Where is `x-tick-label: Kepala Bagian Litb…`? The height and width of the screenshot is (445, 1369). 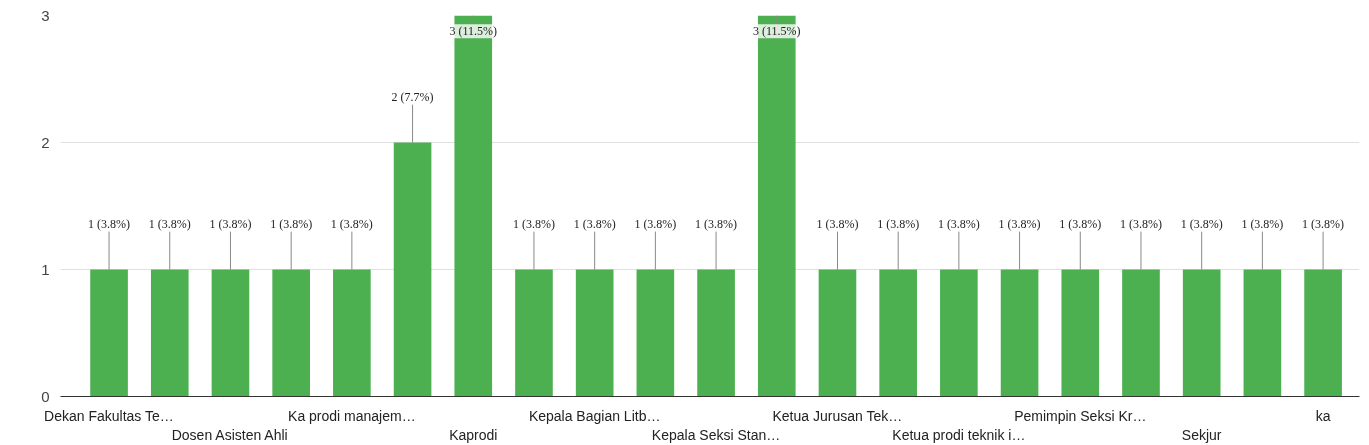
x-tick-label: Kepala Bagian Litb… is located at coordinates (594, 415).